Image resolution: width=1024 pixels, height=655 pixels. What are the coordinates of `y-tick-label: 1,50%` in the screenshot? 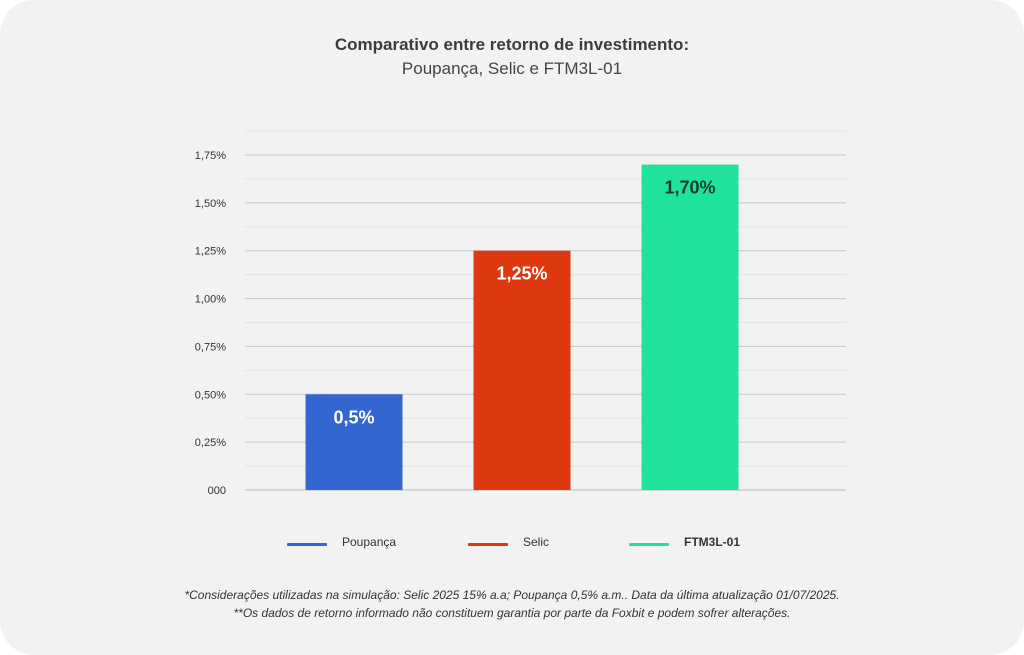 It's located at (210, 204).